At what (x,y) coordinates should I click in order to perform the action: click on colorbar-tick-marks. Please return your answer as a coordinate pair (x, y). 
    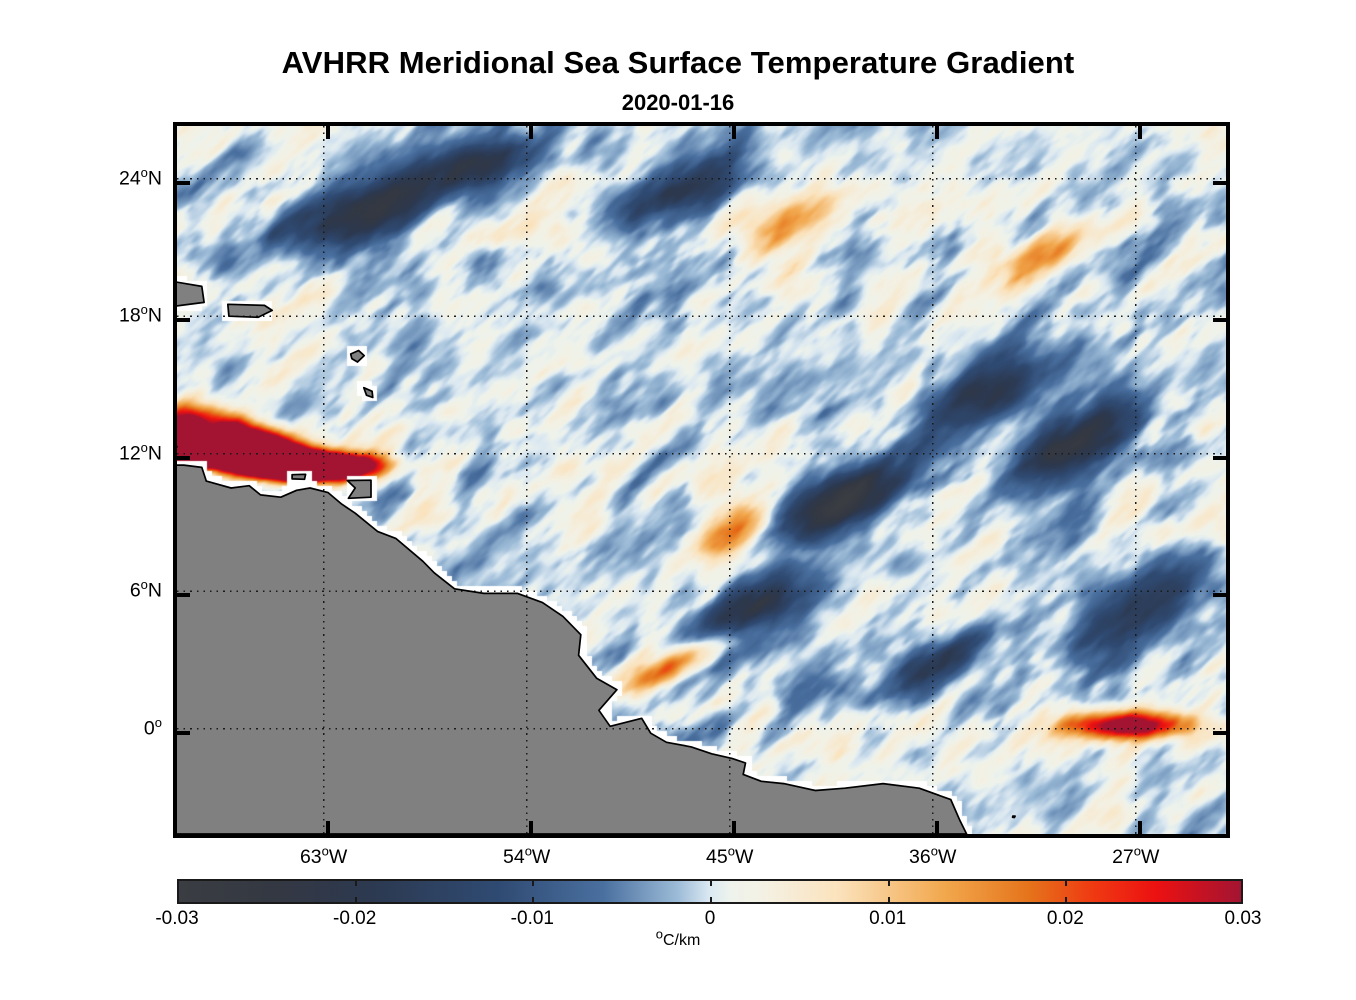
    Looking at the image, I should click on (710, 891).